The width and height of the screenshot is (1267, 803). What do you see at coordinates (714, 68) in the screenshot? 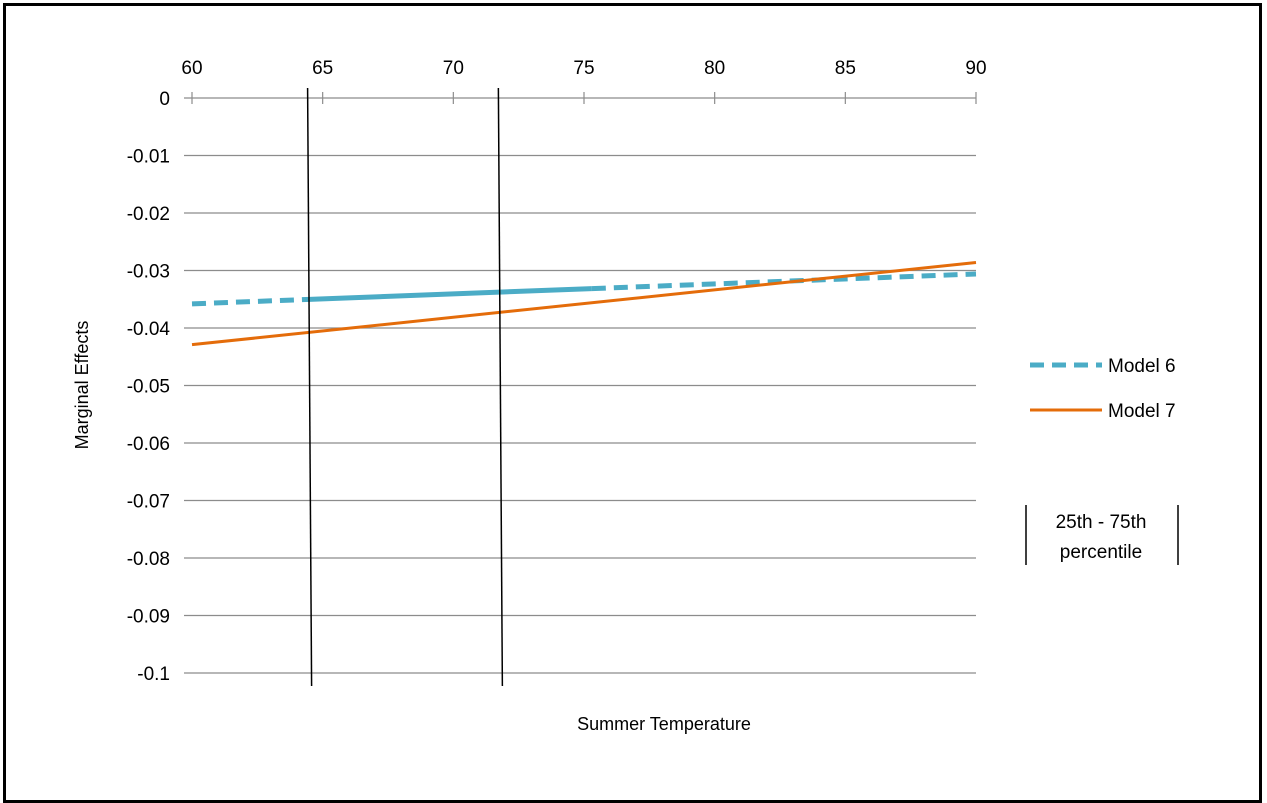
I see `x-tick-label-4: 80` at bounding box center [714, 68].